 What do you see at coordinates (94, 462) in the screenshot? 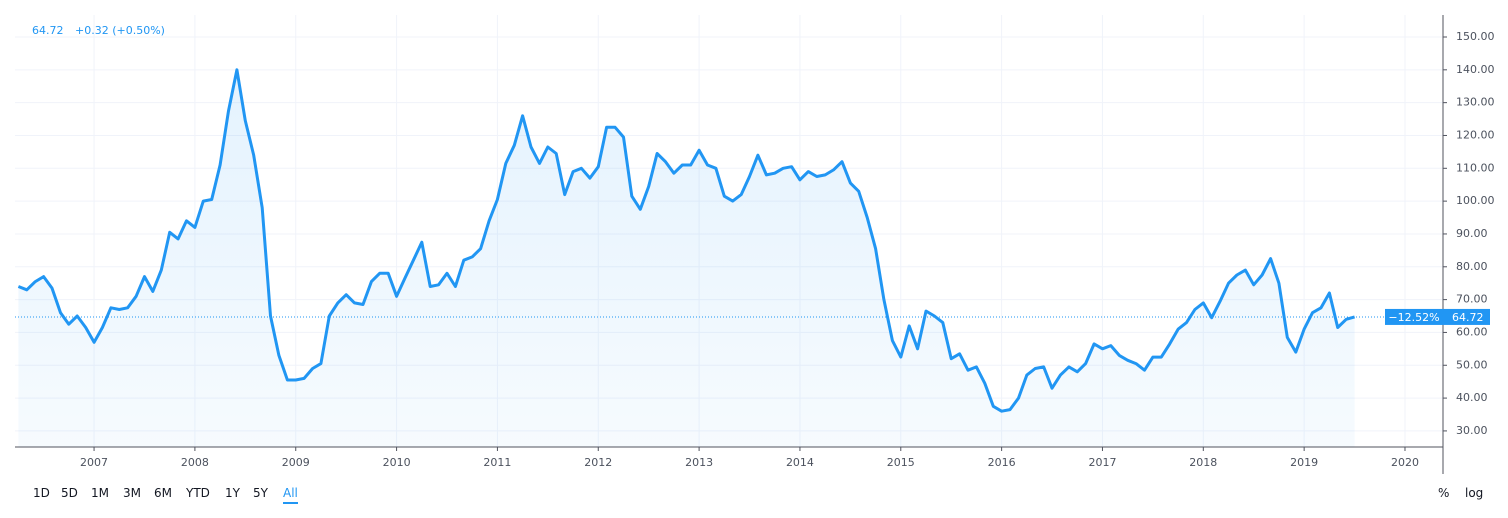
I see `x-tick-label: 2007` at bounding box center [94, 462].